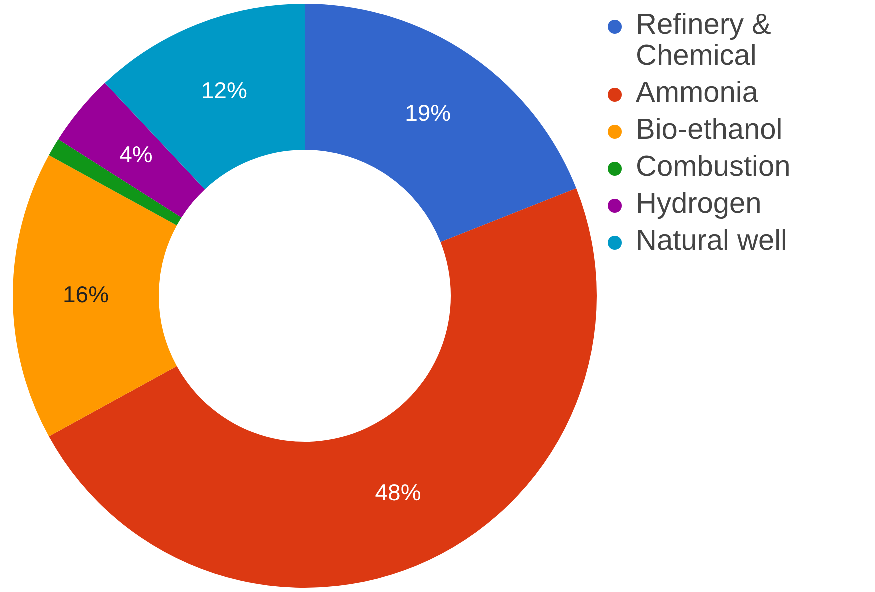  Describe the element at coordinates (711, 241) in the screenshot. I see `legend-label: Natural well` at that location.